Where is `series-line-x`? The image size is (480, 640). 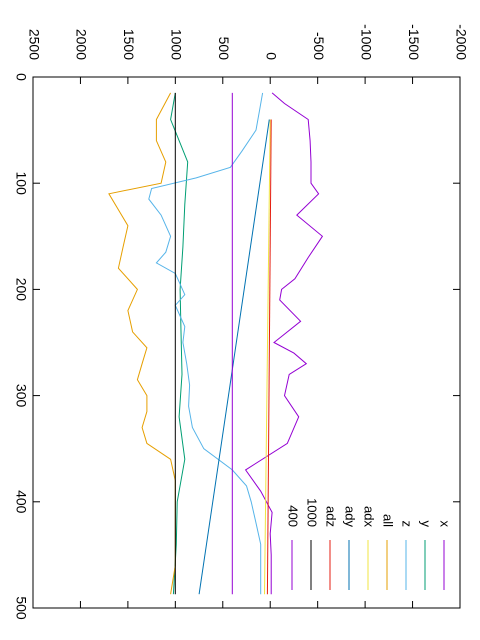
series-line-x is located at coordinates (284, 343).